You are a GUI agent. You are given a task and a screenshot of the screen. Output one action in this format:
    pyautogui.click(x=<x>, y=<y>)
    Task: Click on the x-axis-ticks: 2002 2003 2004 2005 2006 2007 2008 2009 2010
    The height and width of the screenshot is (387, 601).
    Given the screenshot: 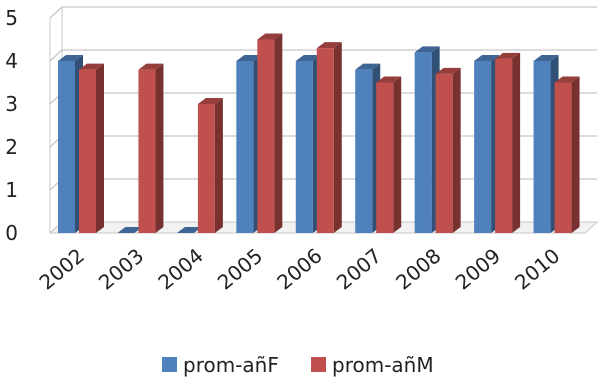 What is the action you would take?
    pyautogui.click(x=300, y=268)
    